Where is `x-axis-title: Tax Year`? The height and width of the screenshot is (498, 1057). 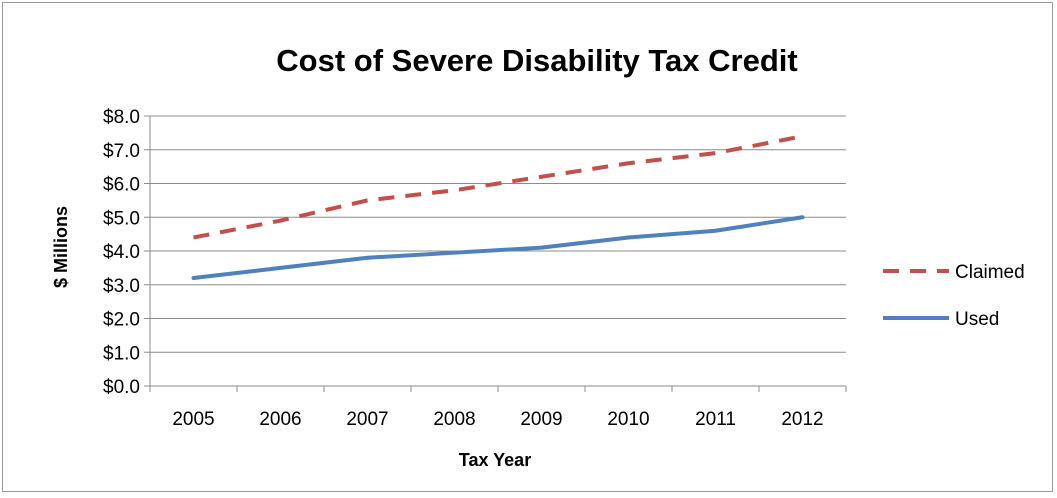
x-axis-title: Tax Year is located at coordinates (495, 460).